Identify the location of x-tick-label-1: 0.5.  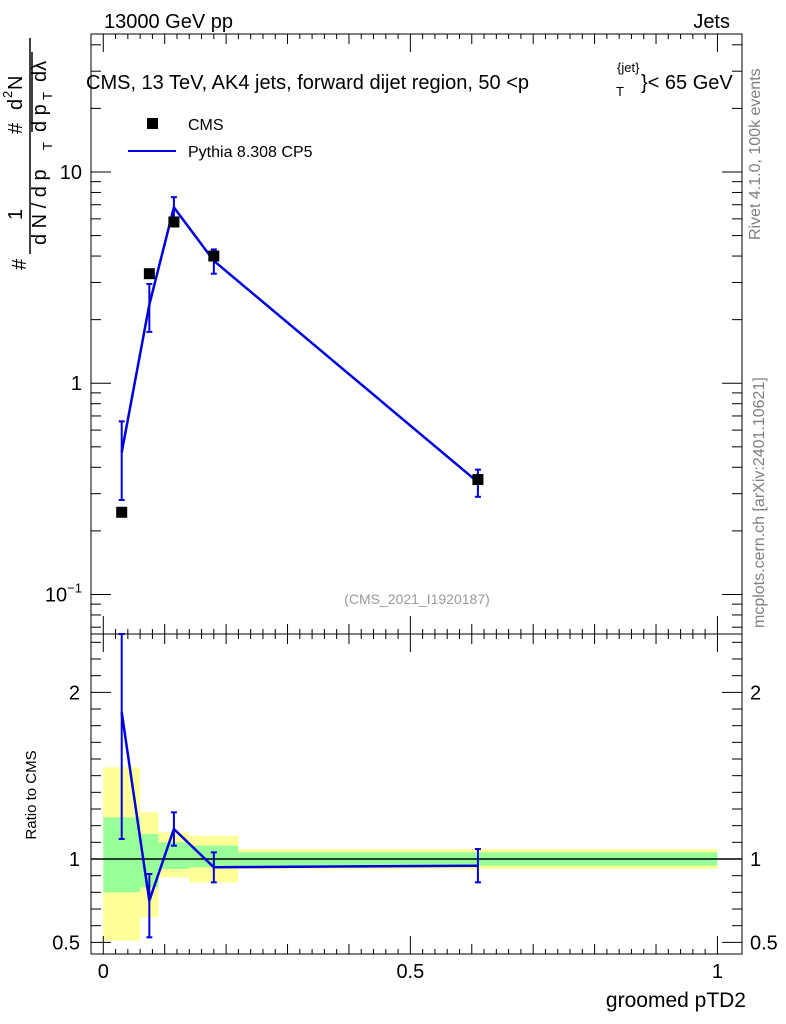
(410, 972).